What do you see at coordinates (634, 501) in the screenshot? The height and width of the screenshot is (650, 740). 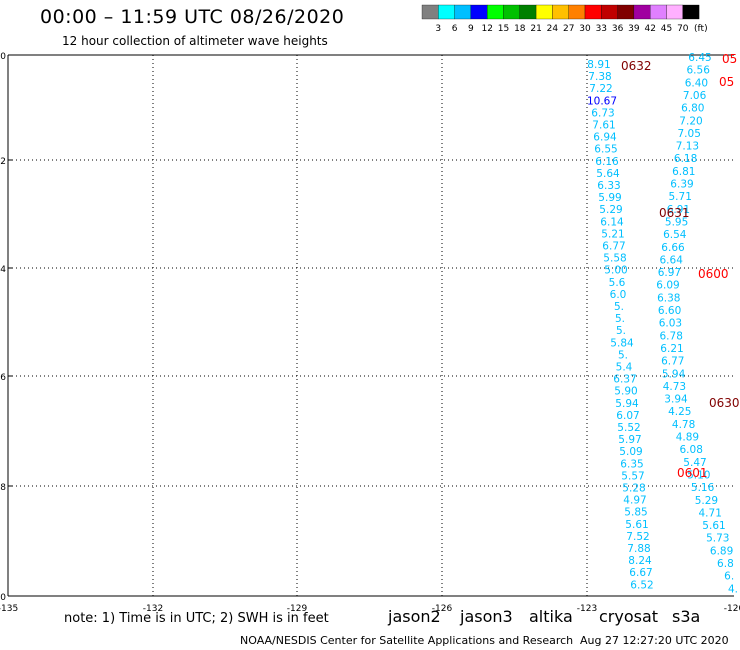 I see `swh-value: 4.97` at bounding box center [634, 501].